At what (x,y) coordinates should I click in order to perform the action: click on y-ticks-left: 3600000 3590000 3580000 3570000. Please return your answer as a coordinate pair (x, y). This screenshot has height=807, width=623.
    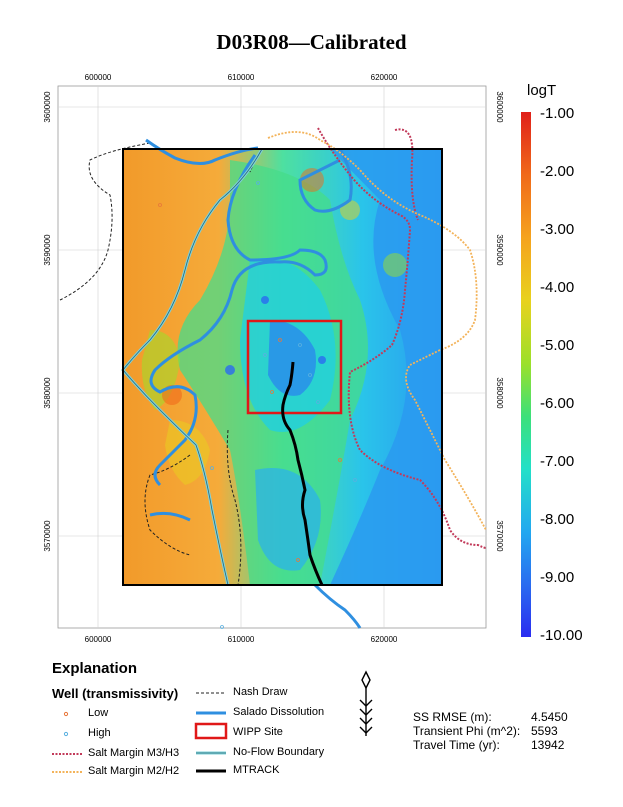
    Looking at the image, I should click on (47, 321).